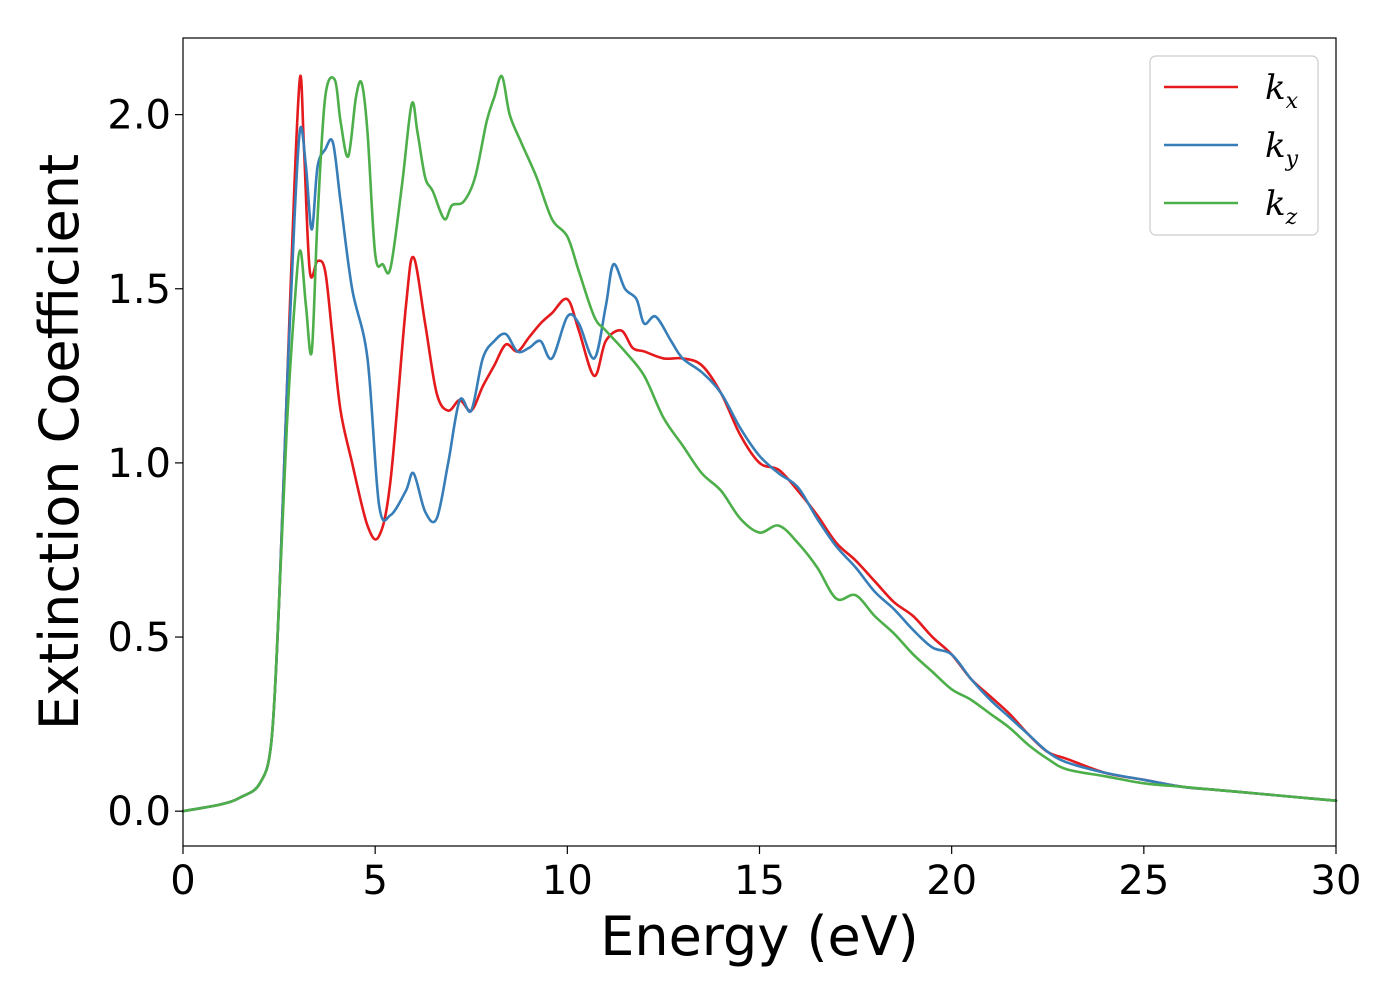  I want to click on y-tick-label: 1.5, so click(139, 290).